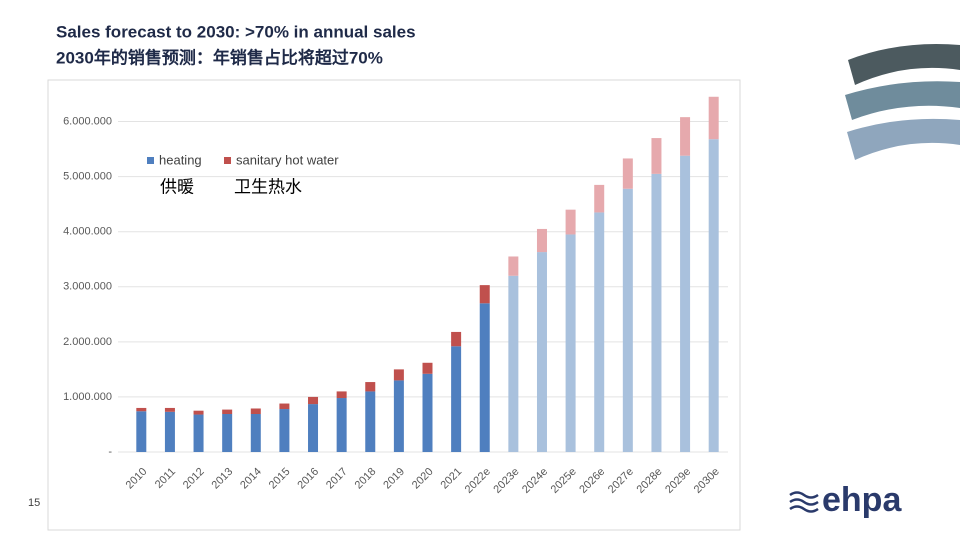 This screenshot has width=960, height=540. What do you see at coordinates (177, 186) in the screenshot?
I see `legend-translation: 供暖` at bounding box center [177, 186].